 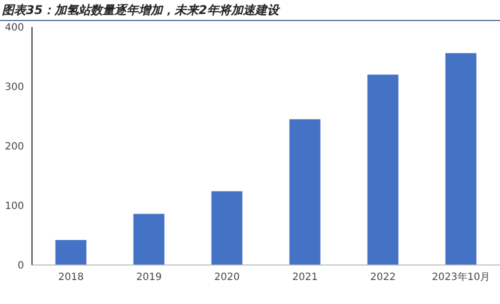 I want to click on x-tick-label: 2021, so click(x=305, y=278).